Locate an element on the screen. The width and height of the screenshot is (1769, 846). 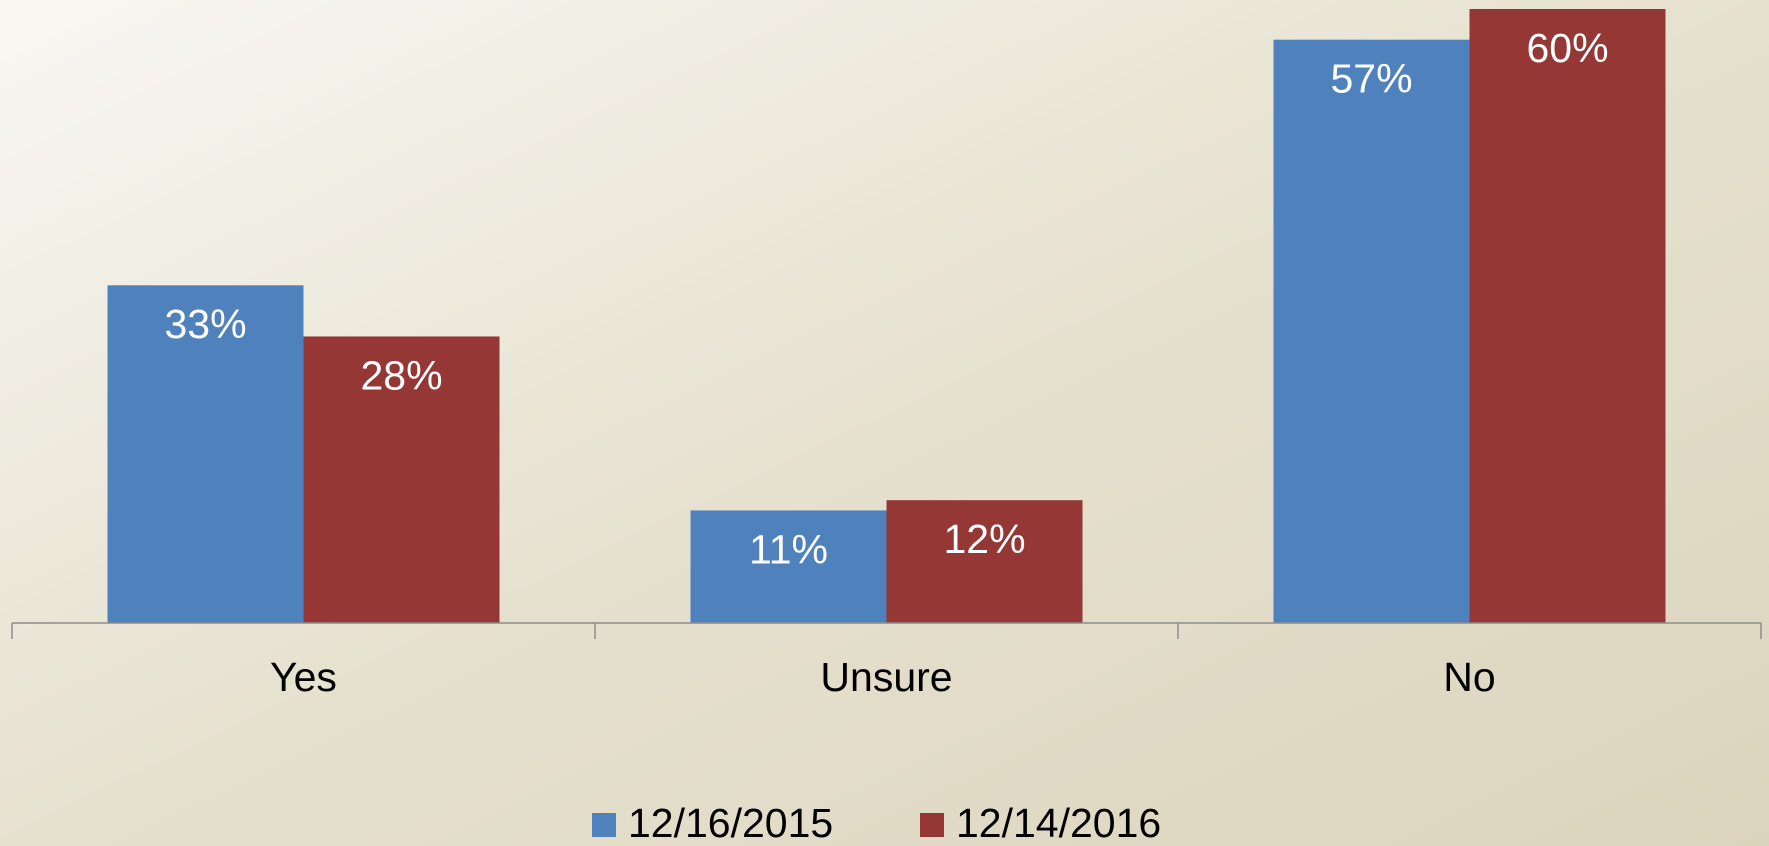
x-tick-label: Yes is located at coordinates (303, 677).